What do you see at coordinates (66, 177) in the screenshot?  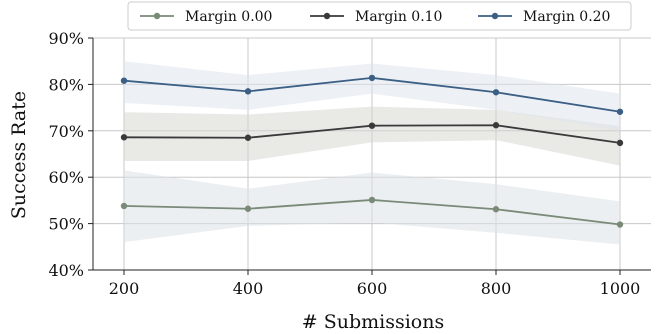 I see `y-tick-label: 60%` at bounding box center [66, 177].